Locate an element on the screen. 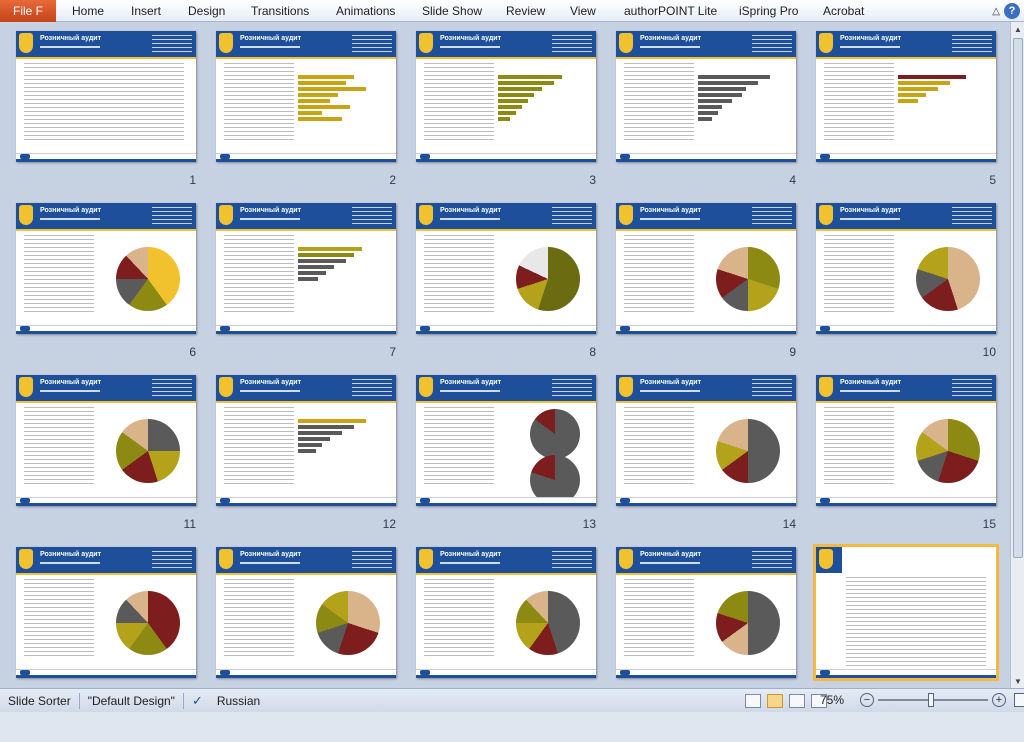 Image resolution: width=1024 pixels, height=742 pixels. scroll-up-icon: ▲ is located at coordinates (1018, 29).